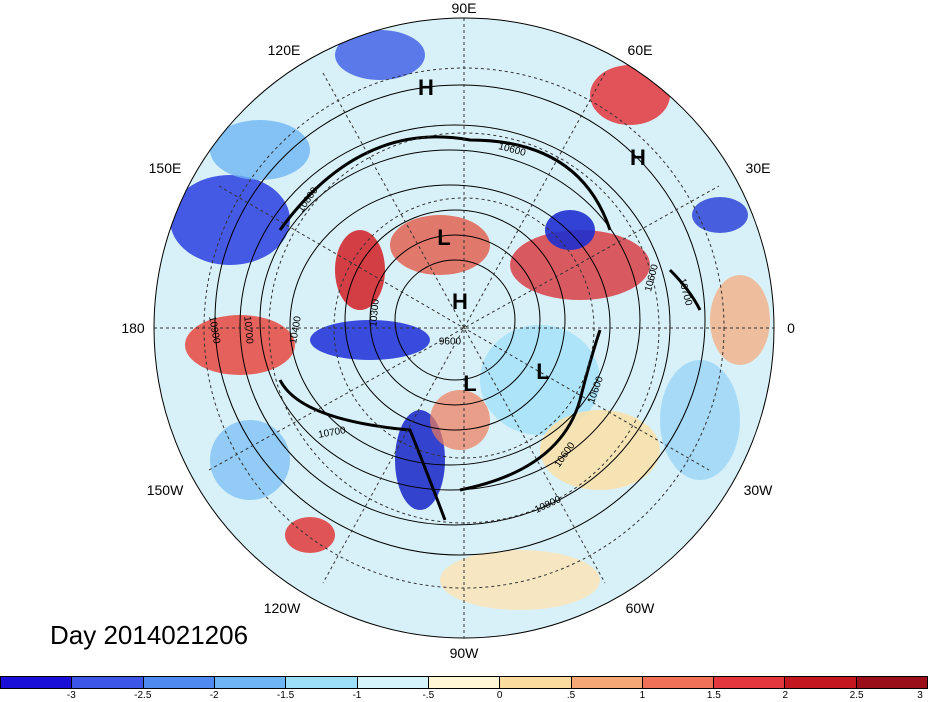  Describe the element at coordinates (428, 695) in the screenshot. I see `colorbar-tick-label: -.5` at that location.